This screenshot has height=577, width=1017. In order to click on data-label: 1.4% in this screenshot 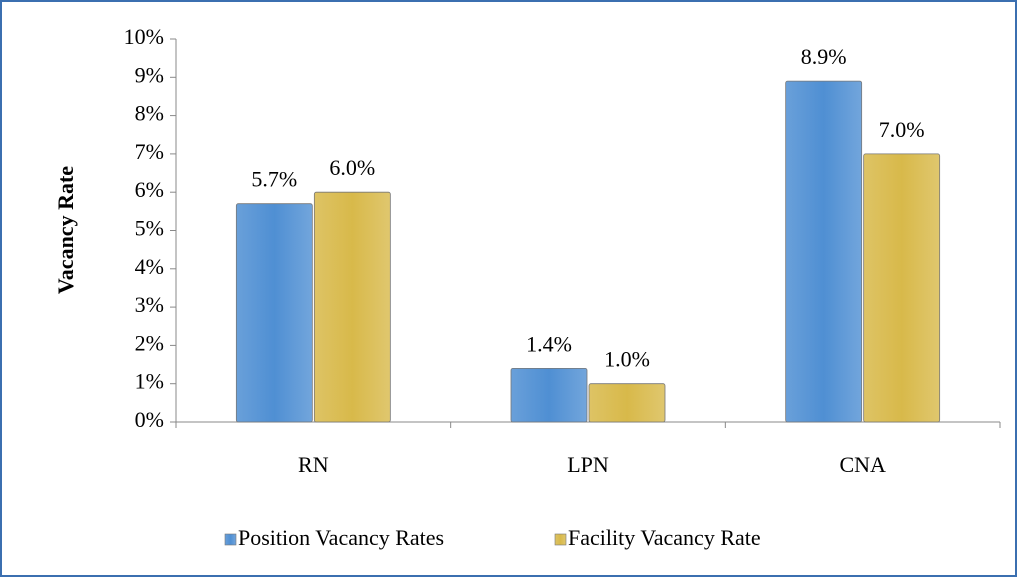, I will do `click(549, 343)`.